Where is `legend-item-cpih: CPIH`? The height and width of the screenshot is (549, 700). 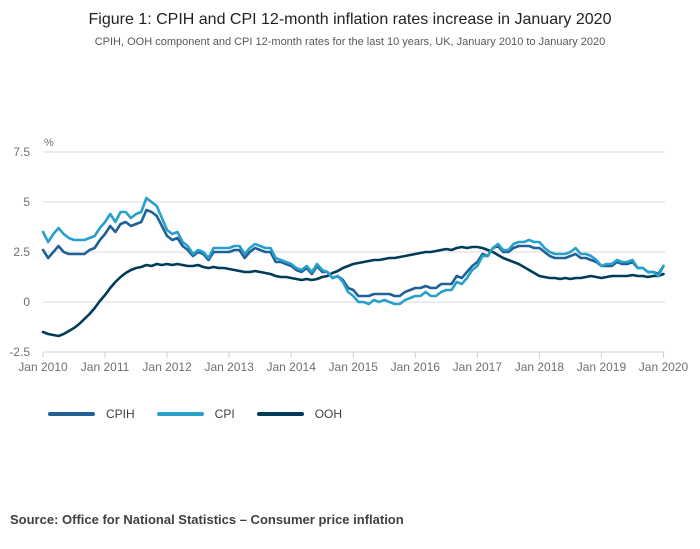
legend-item-cpih: CPIH is located at coordinates (91, 414).